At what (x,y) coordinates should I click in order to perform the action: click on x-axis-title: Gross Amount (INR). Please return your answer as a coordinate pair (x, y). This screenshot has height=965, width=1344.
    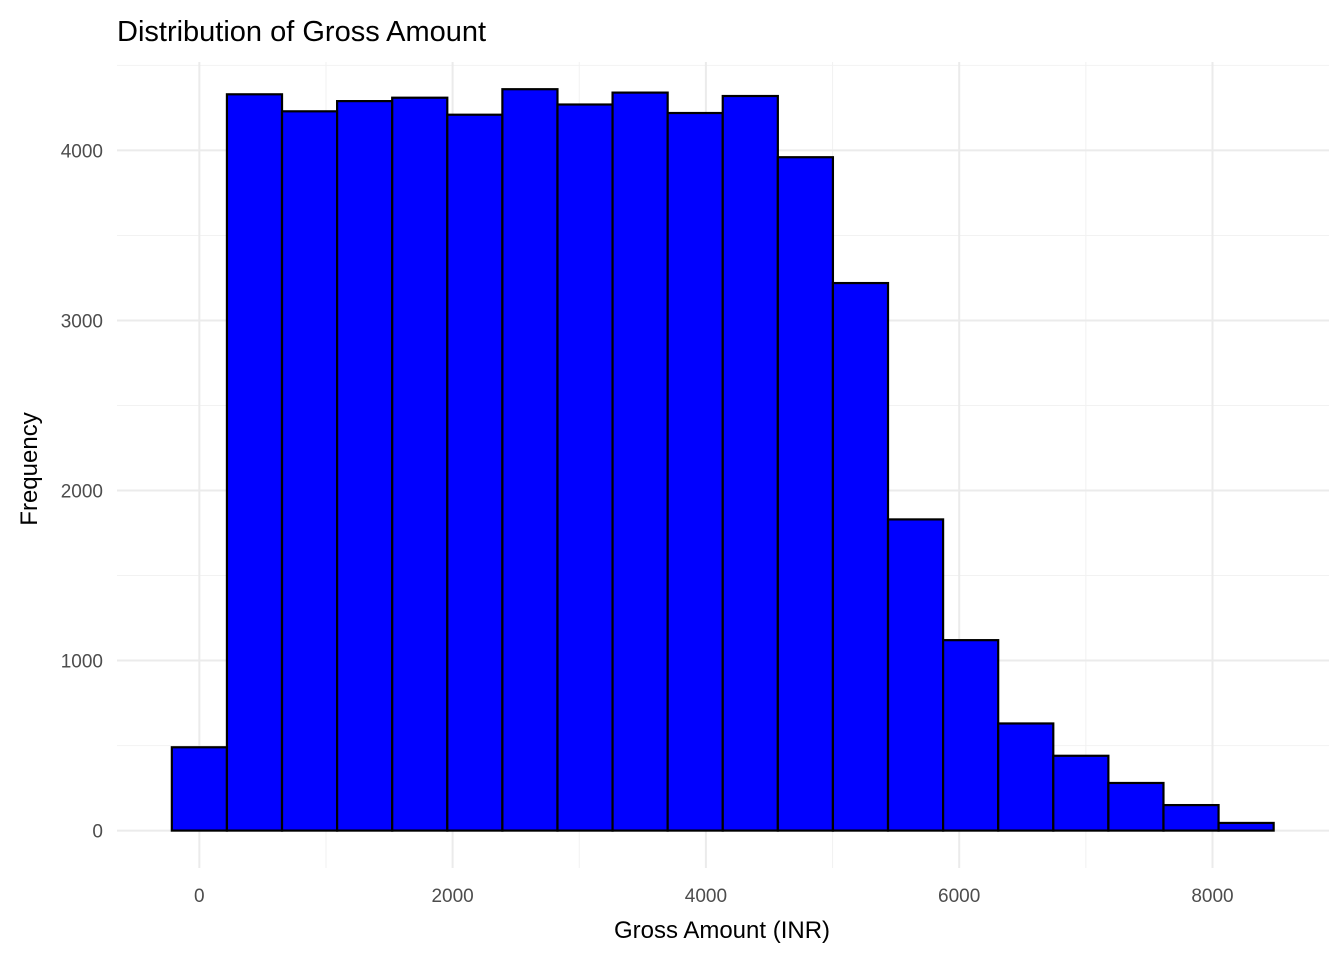
    Looking at the image, I should click on (722, 930).